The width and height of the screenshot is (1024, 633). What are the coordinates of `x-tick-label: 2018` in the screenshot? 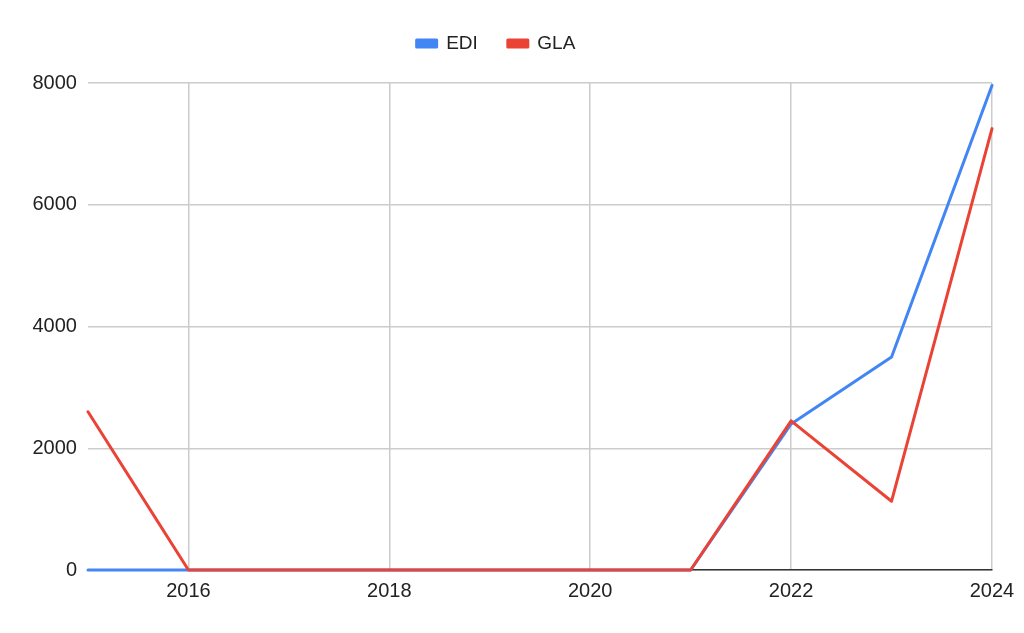 It's located at (389, 589).